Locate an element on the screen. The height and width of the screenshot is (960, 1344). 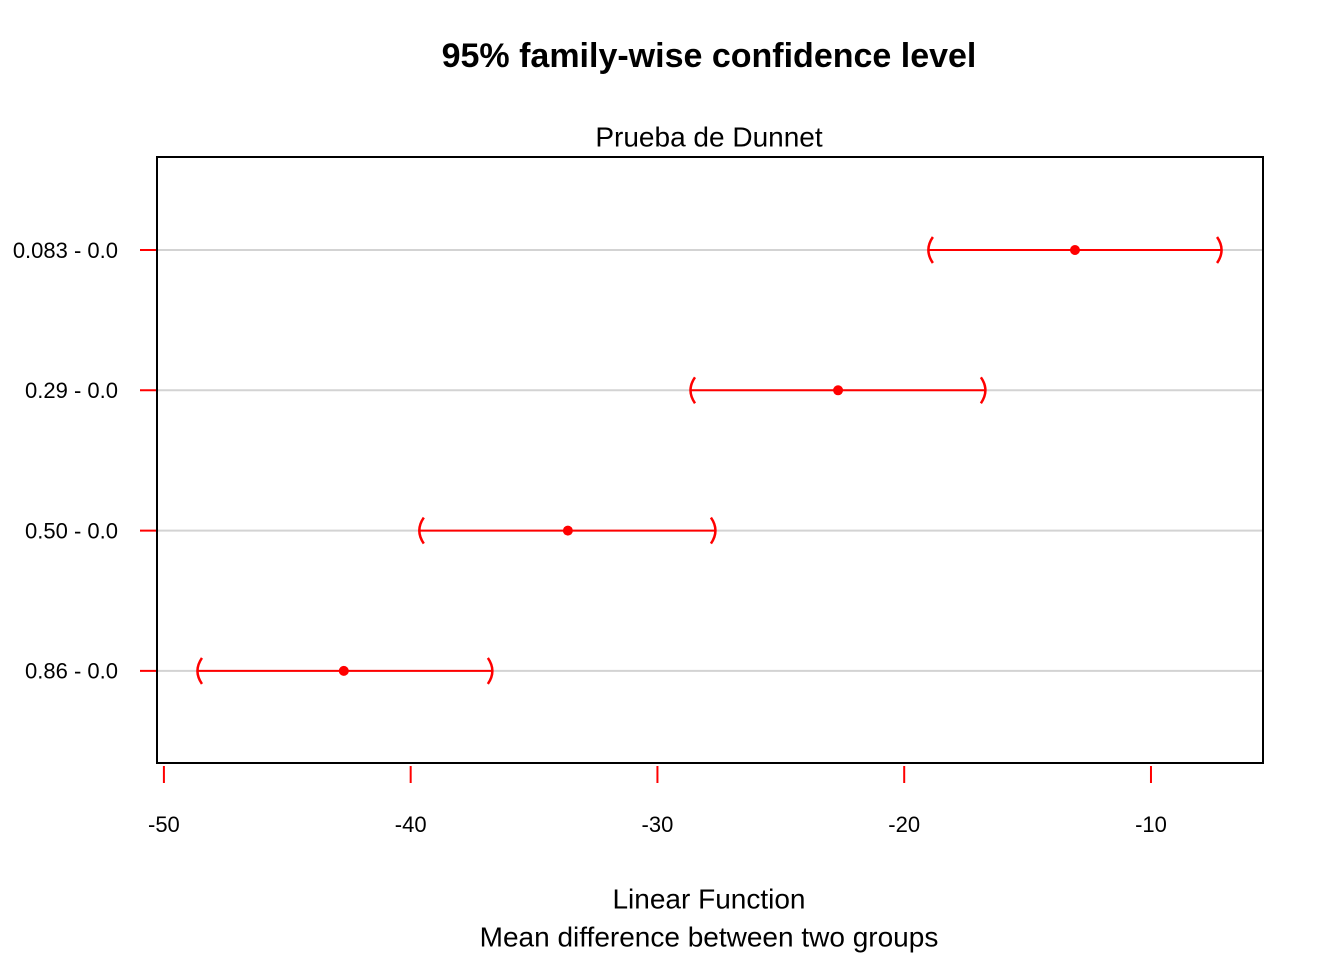
chart-subtitle: Prueba de Dunnet is located at coordinates (709, 136).